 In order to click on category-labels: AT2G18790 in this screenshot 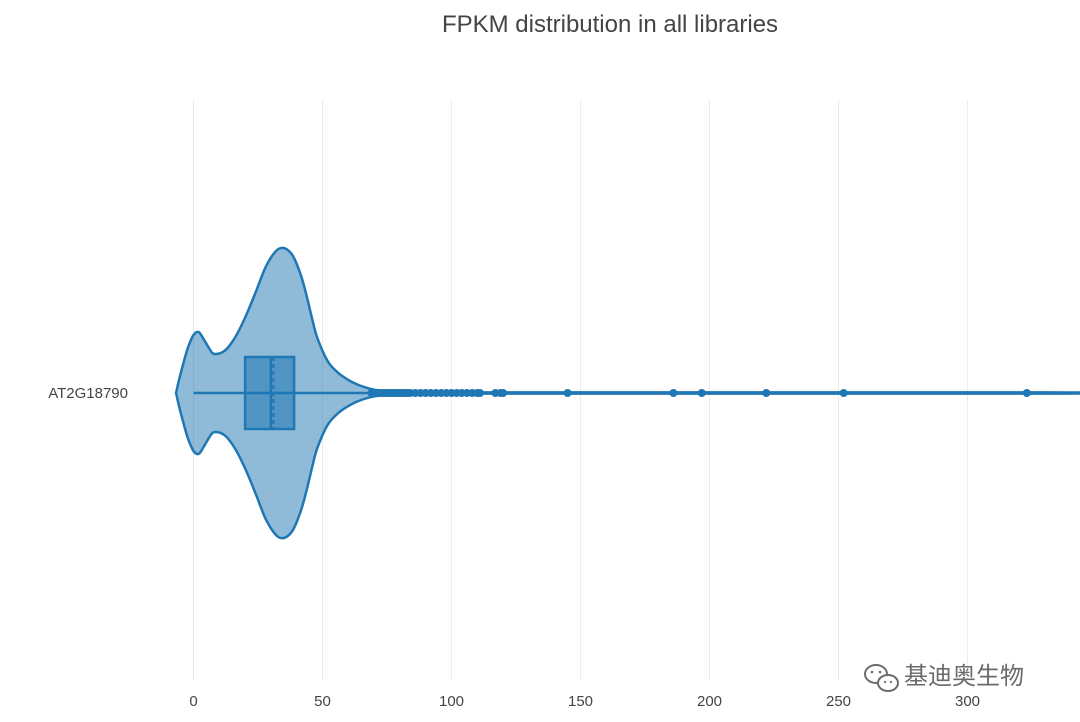, I will do `click(88, 393)`.